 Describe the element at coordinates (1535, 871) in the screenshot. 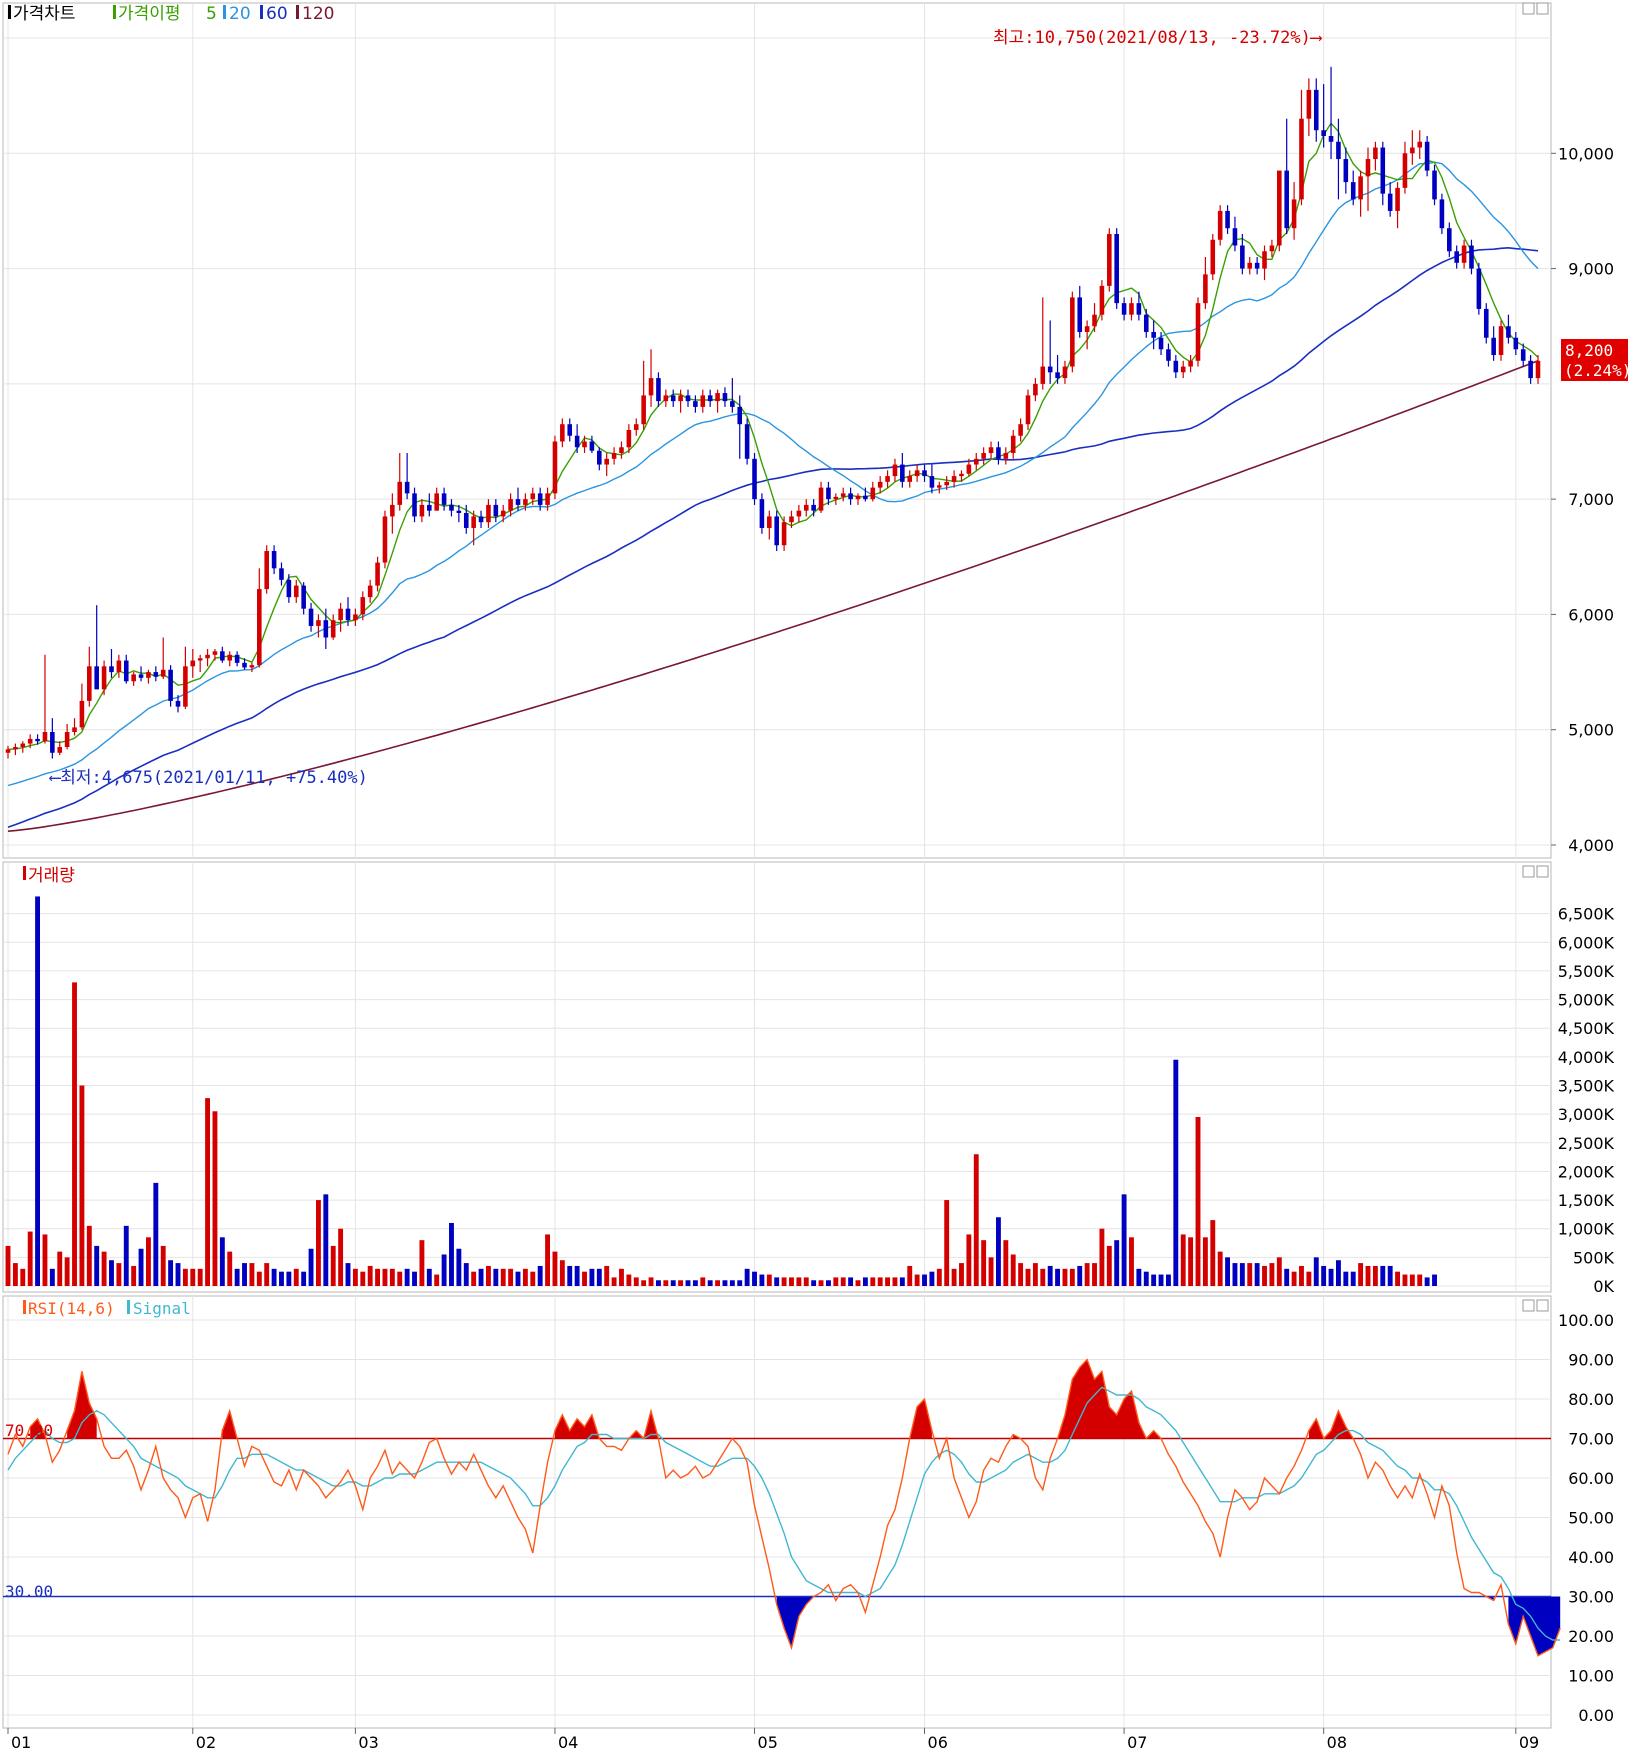

I see `volume-panel-window-buttons` at that location.